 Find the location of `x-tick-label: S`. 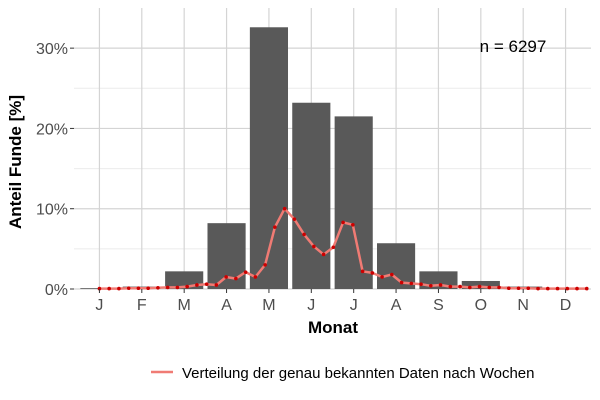

x-tick-label: S is located at coordinates (438, 305).